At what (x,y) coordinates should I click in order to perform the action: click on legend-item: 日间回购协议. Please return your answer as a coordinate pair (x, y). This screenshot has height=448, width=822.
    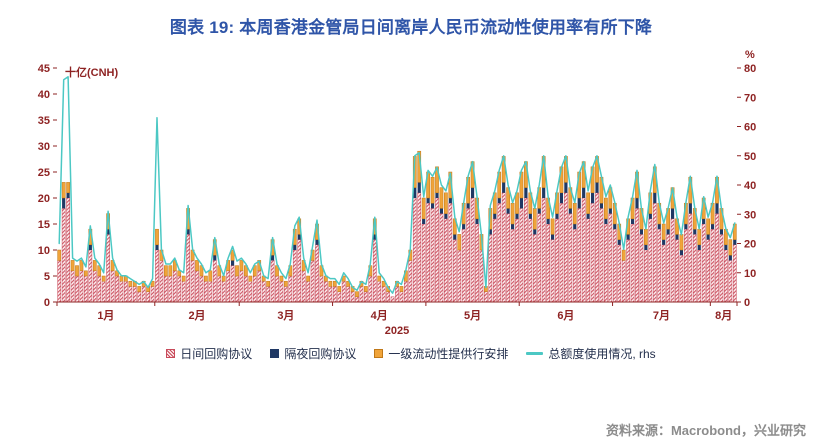
    Looking at the image, I should click on (209, 353).